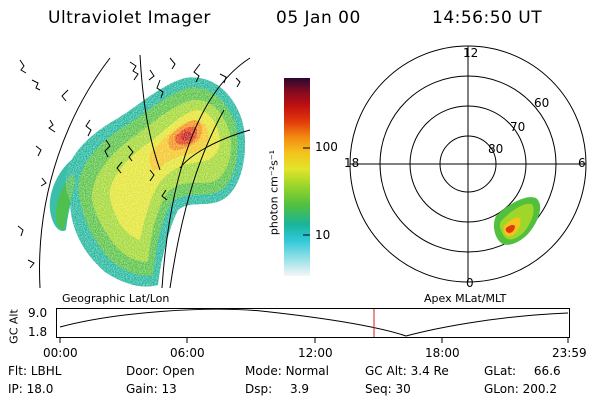  Describe the element at coordinates (429, 371) in the screenshot. I see `gcalt-value: 3.4 Re` at that location.